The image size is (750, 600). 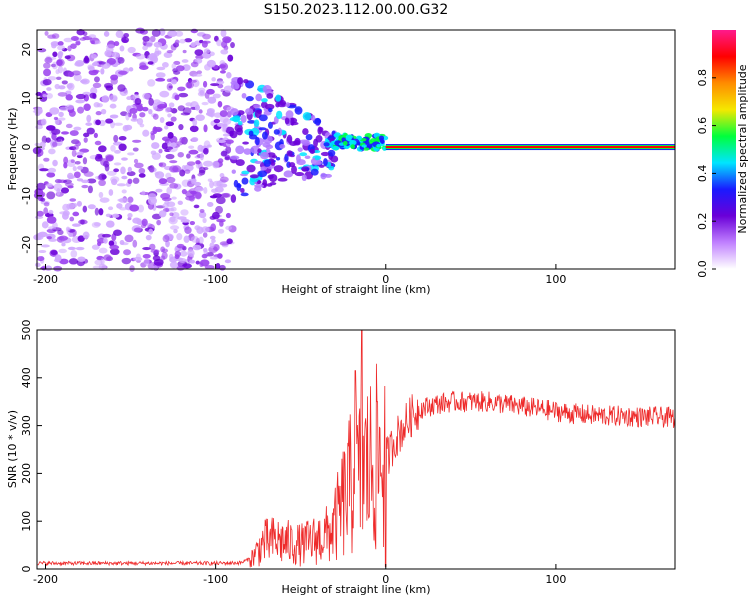 I want to click on colorbar-ticks: 0.0 0.2 0.4 0.6 0.8, so click(x=706, y=173).